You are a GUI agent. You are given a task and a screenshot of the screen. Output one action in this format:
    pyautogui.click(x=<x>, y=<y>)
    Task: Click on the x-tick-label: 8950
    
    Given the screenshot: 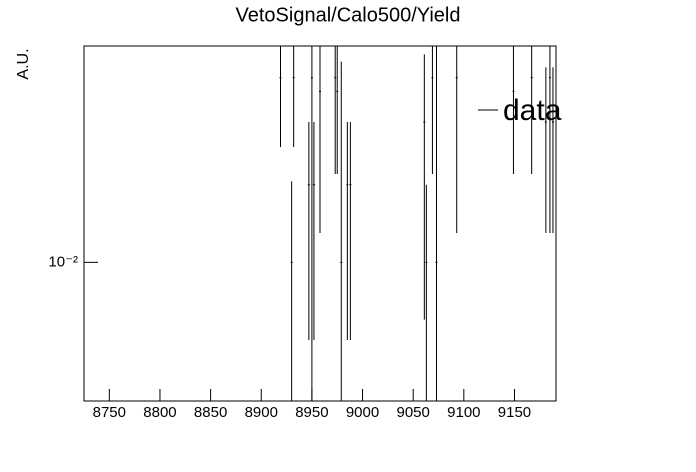 What is the action you would take?
    pyautogui.click(x=311, y=412)
    